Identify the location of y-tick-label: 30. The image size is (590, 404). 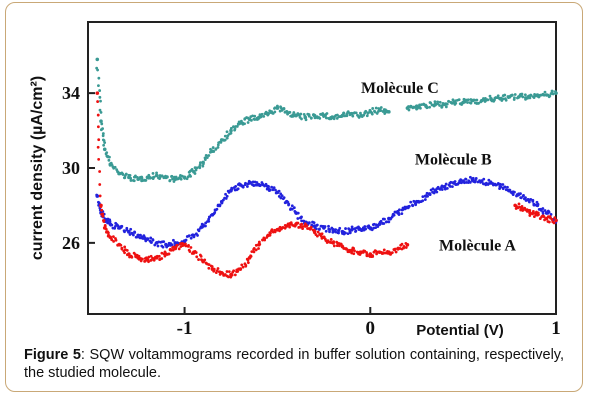
(71, 168).